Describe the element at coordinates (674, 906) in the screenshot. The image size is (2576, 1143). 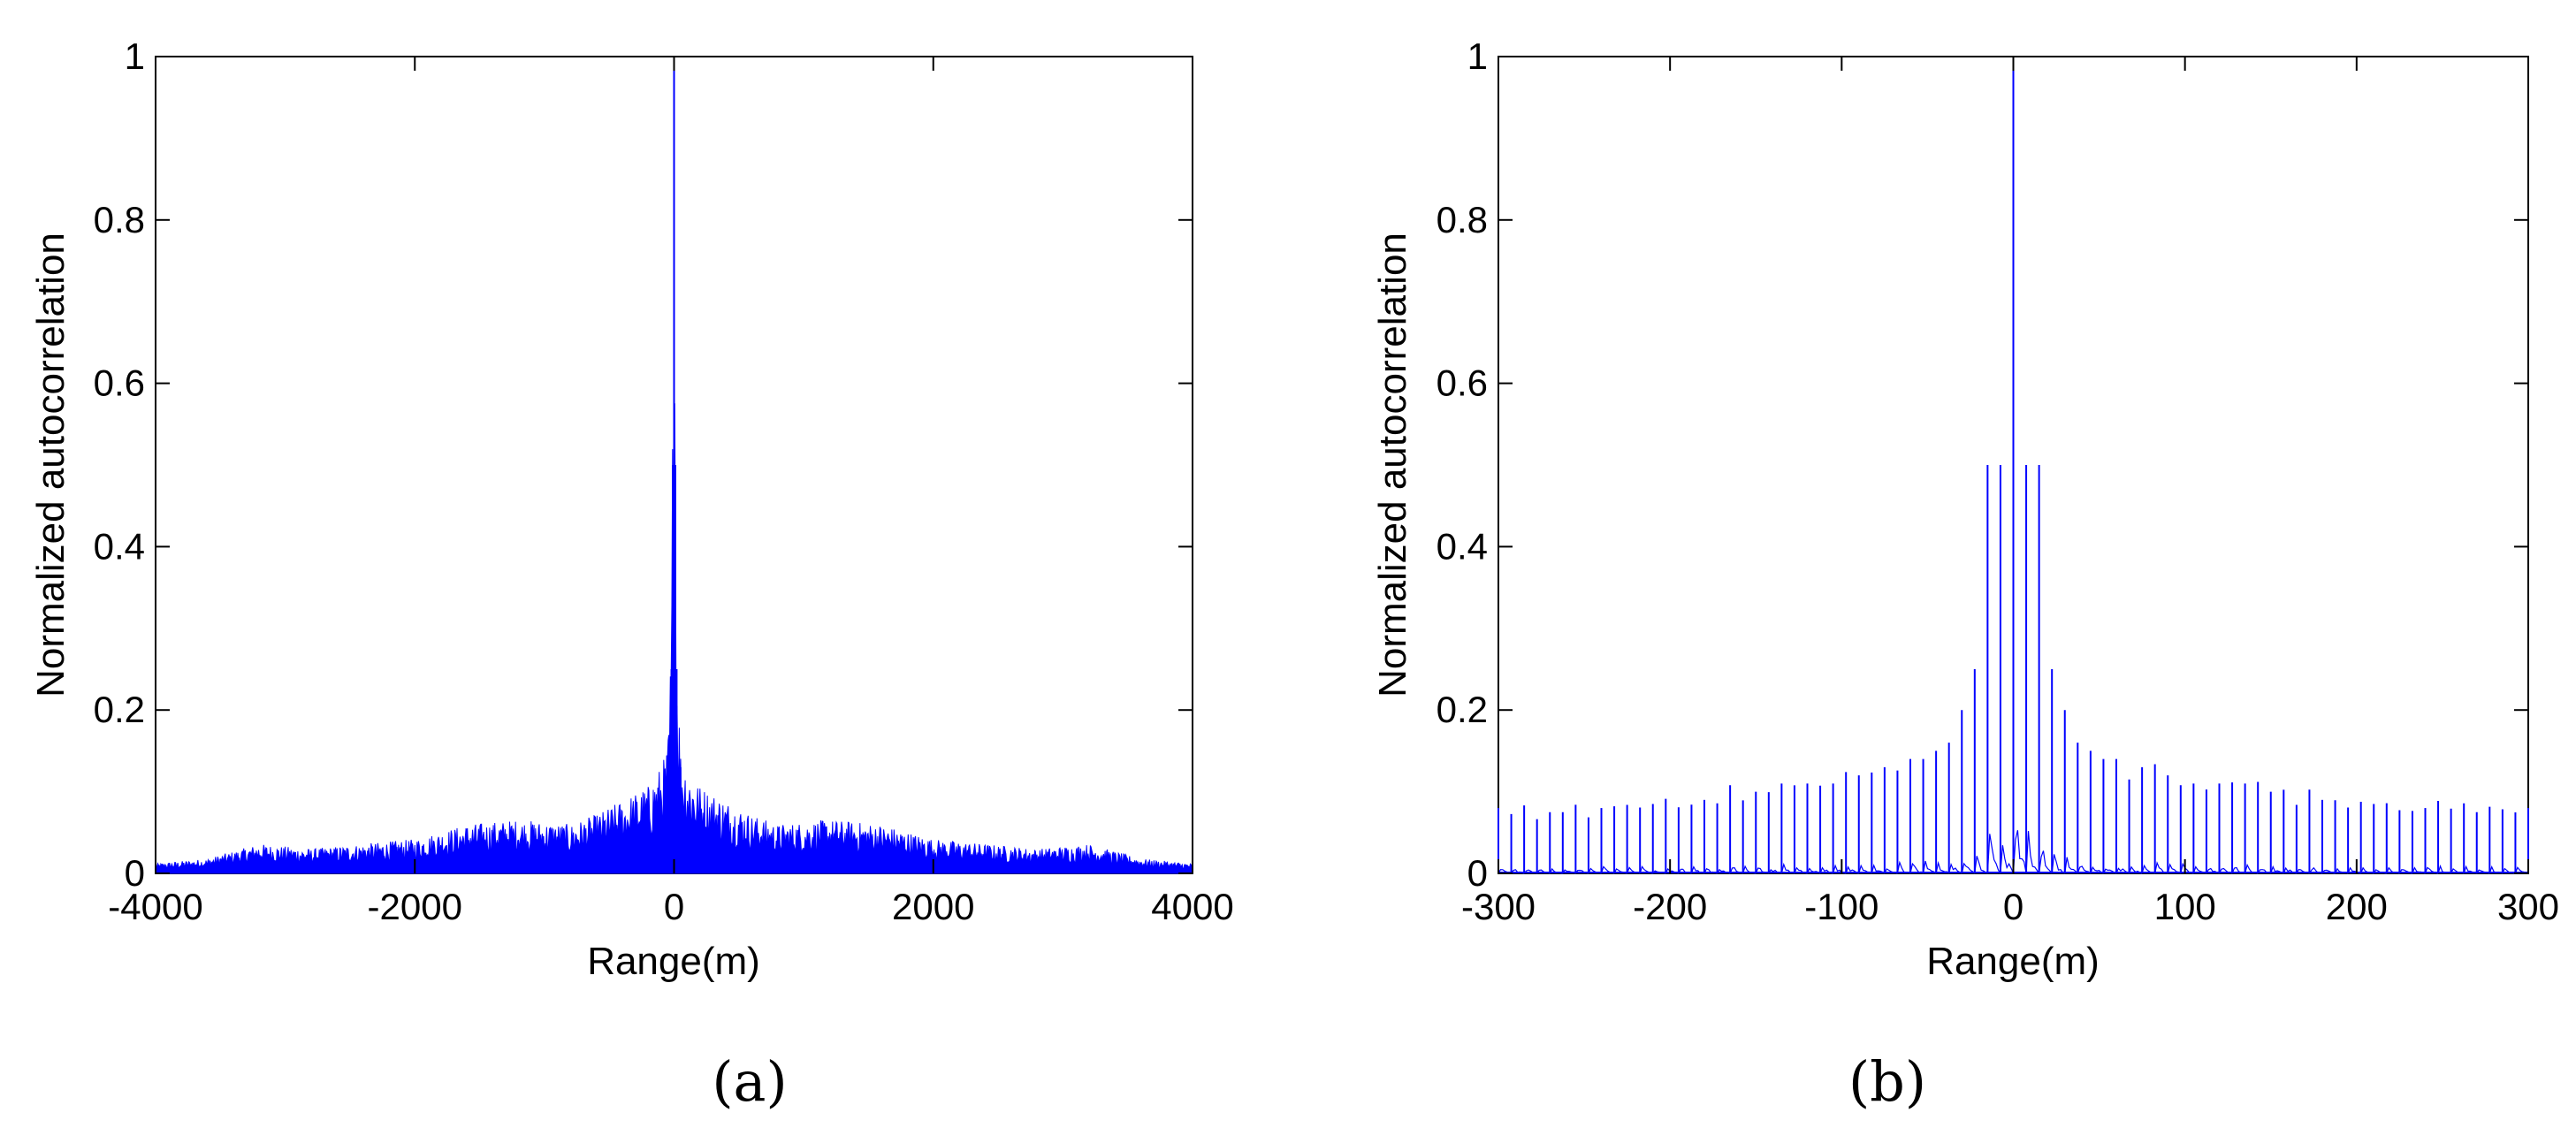
I see `x-tick-label-a: 0` at that location.